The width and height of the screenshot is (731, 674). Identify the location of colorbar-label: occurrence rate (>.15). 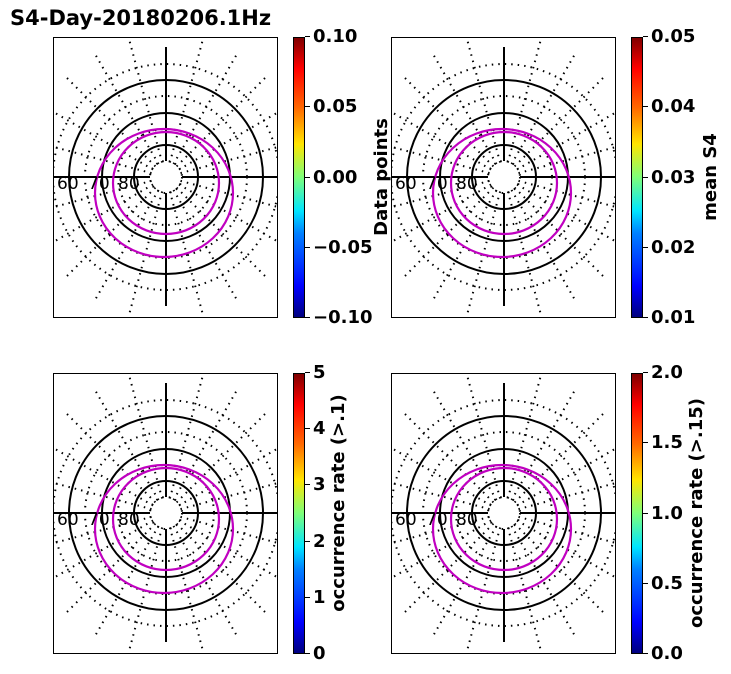
(696, 513).